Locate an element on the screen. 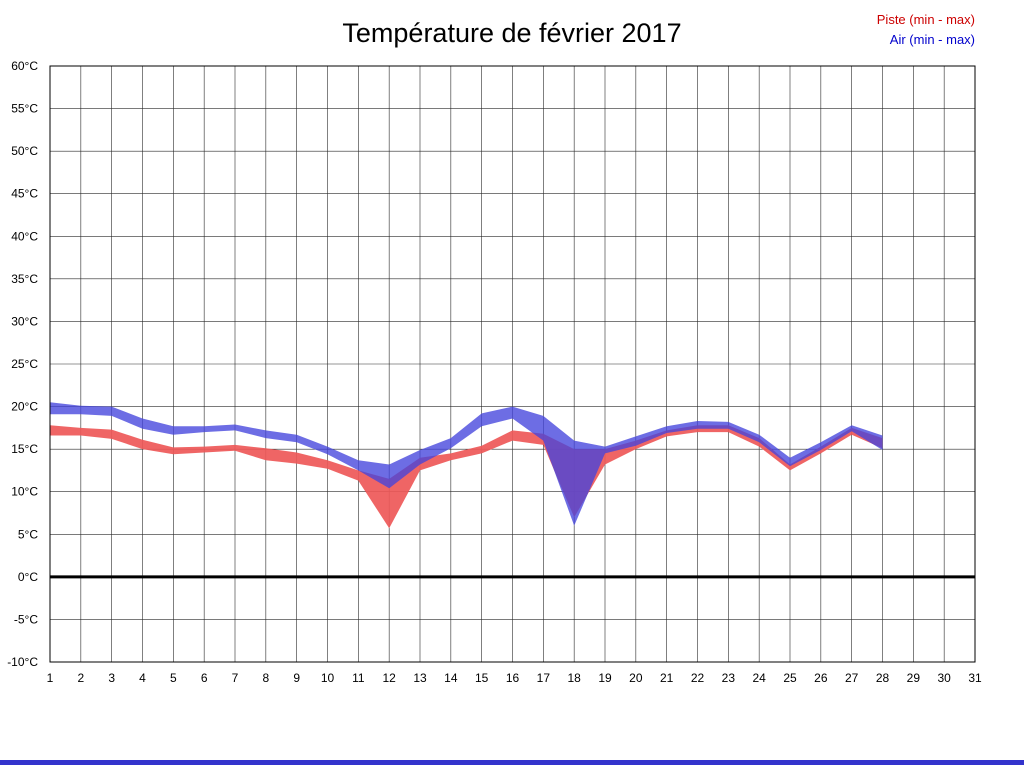 This screenshot has width=1024, height=768. x-tick-label: 7 is located at coordinates (235, 678).